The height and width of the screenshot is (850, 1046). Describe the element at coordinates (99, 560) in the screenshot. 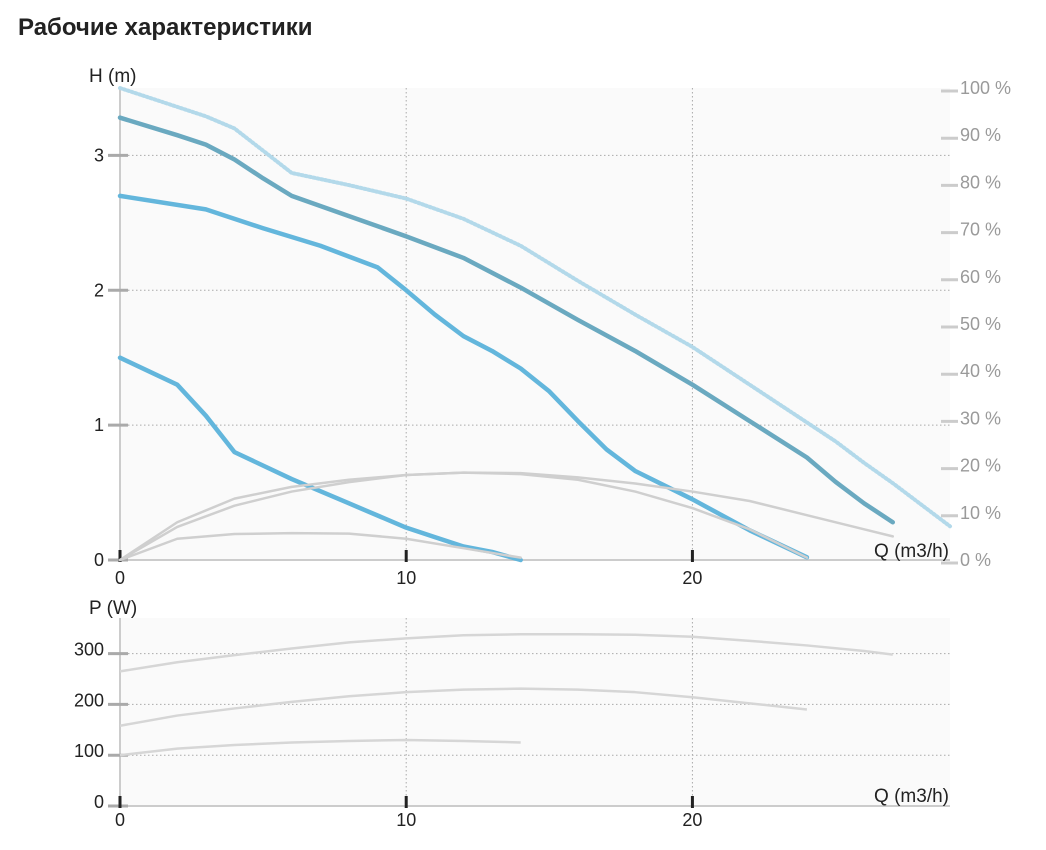

I see `y-tick-label: 0` at that location.